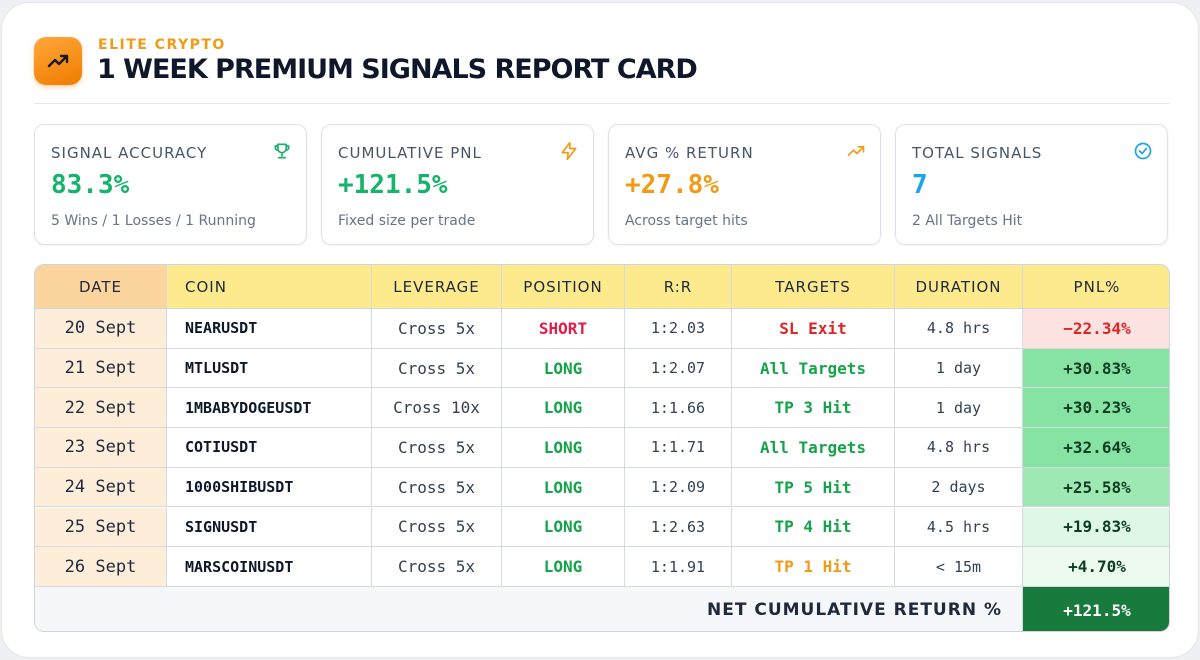  Describe the element at coordinates (813, 527) in the screenshot. I see `targets-cell: TP 4 Hit` at that location.